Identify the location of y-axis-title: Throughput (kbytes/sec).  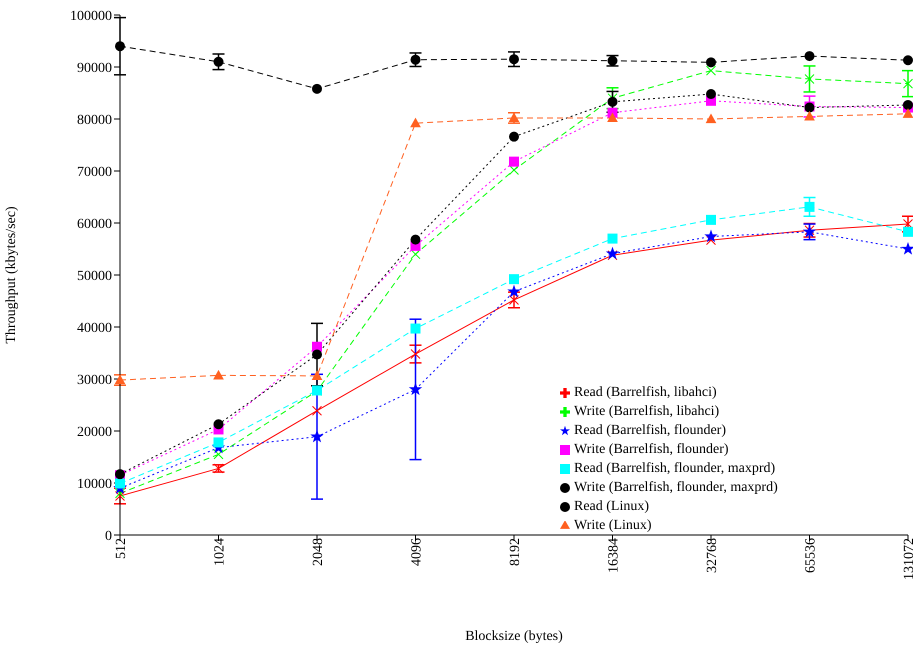
(11, 275).